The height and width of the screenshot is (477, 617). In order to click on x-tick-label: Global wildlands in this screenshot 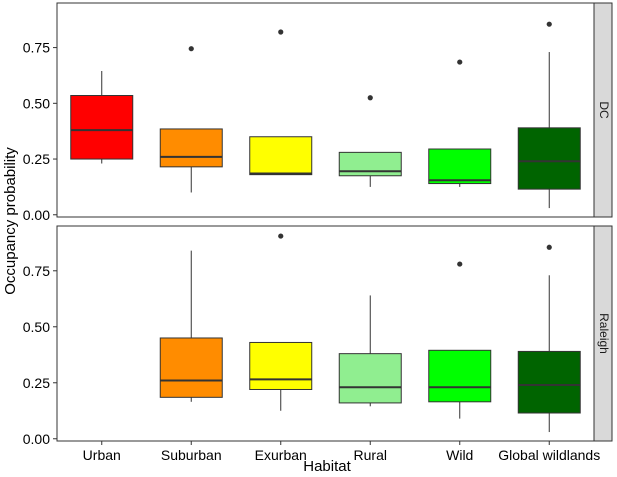, I will do `click(549, 455)`.